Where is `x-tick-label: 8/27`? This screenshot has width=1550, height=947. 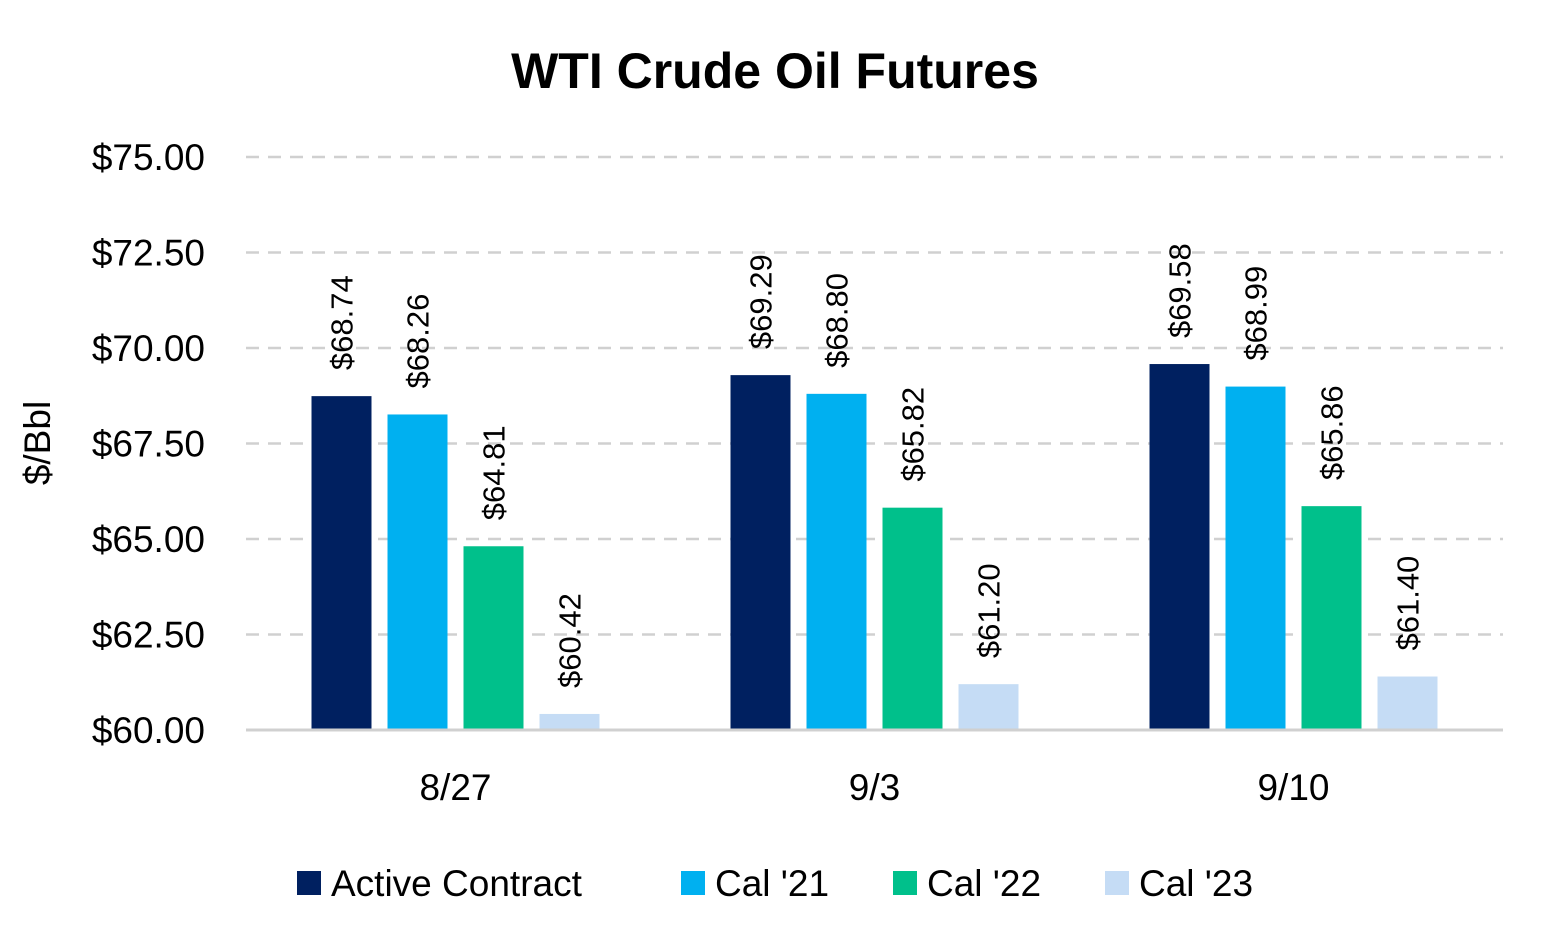 x-tick-label: 8/27 is located at coordinates (455, 787).